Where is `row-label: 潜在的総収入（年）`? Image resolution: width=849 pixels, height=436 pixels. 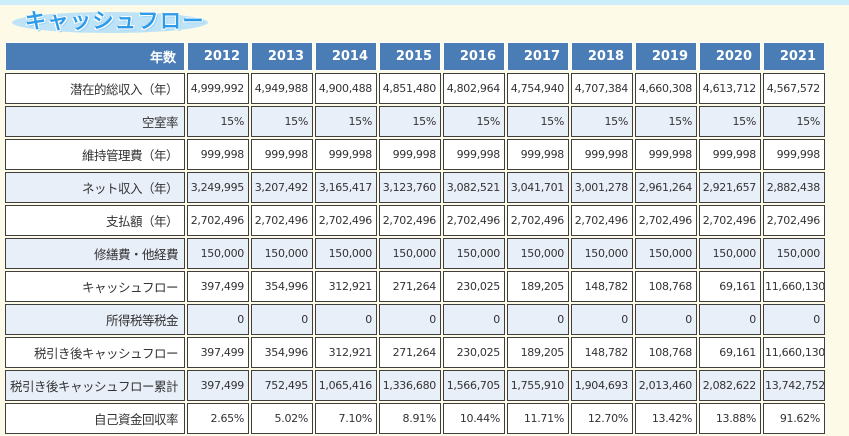
row-label: 潜在的総収入（年） is located at coordinates (95, 88).